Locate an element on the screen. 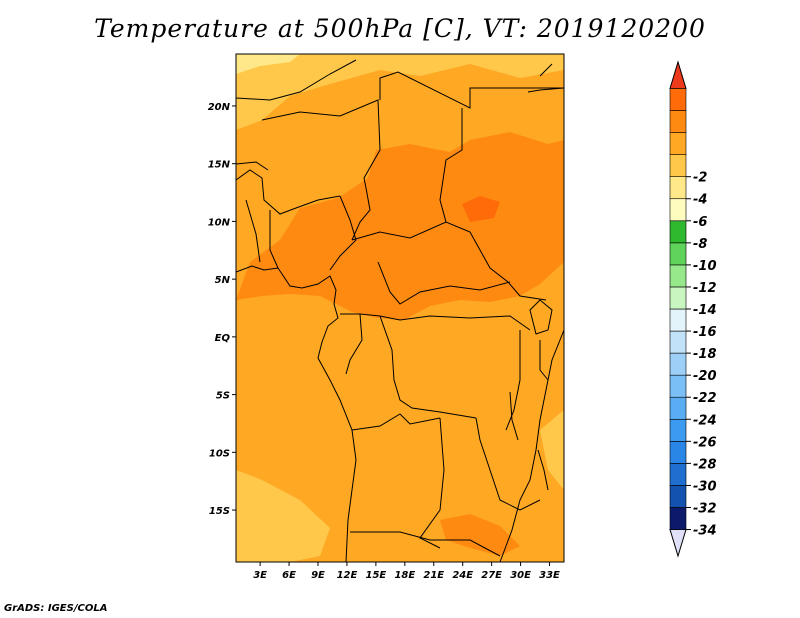 Image resolution: width=800 pixels, height=618 pixels. field-cool-north is located at coordinates (400, 92).